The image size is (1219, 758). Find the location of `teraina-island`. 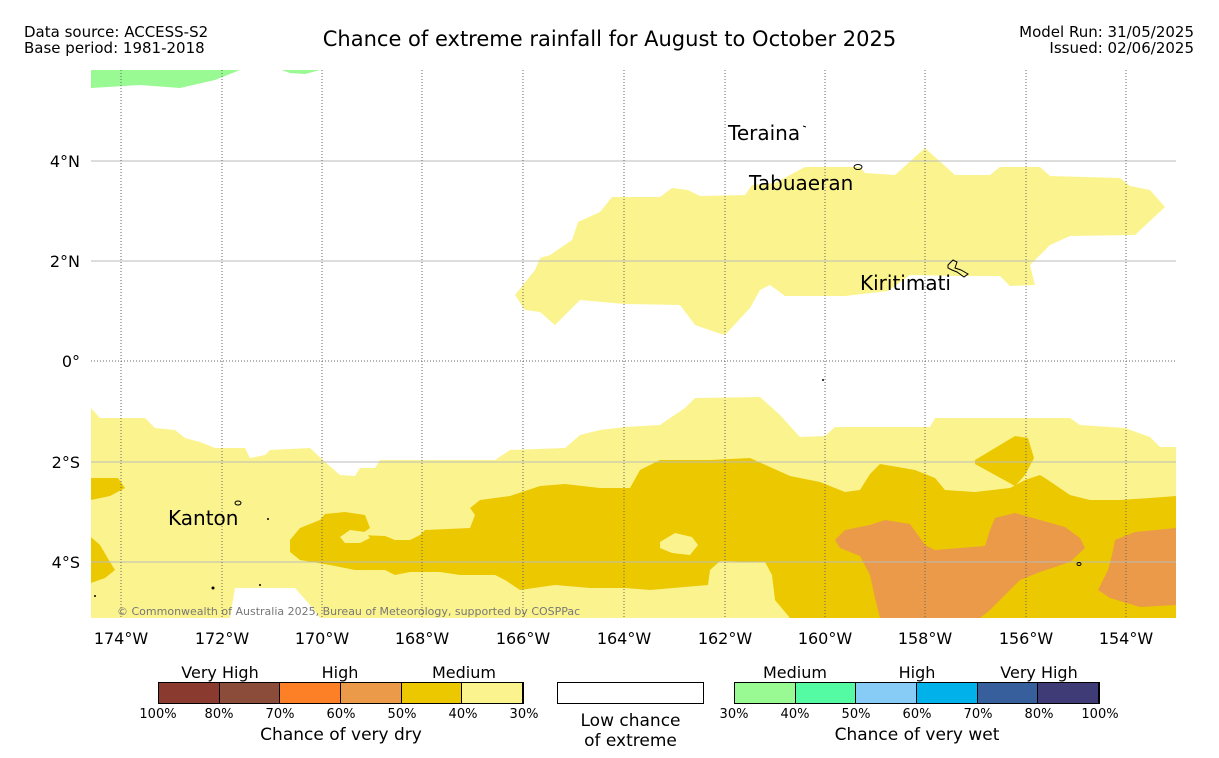

teraina-island is located at coordinates (804, 126).